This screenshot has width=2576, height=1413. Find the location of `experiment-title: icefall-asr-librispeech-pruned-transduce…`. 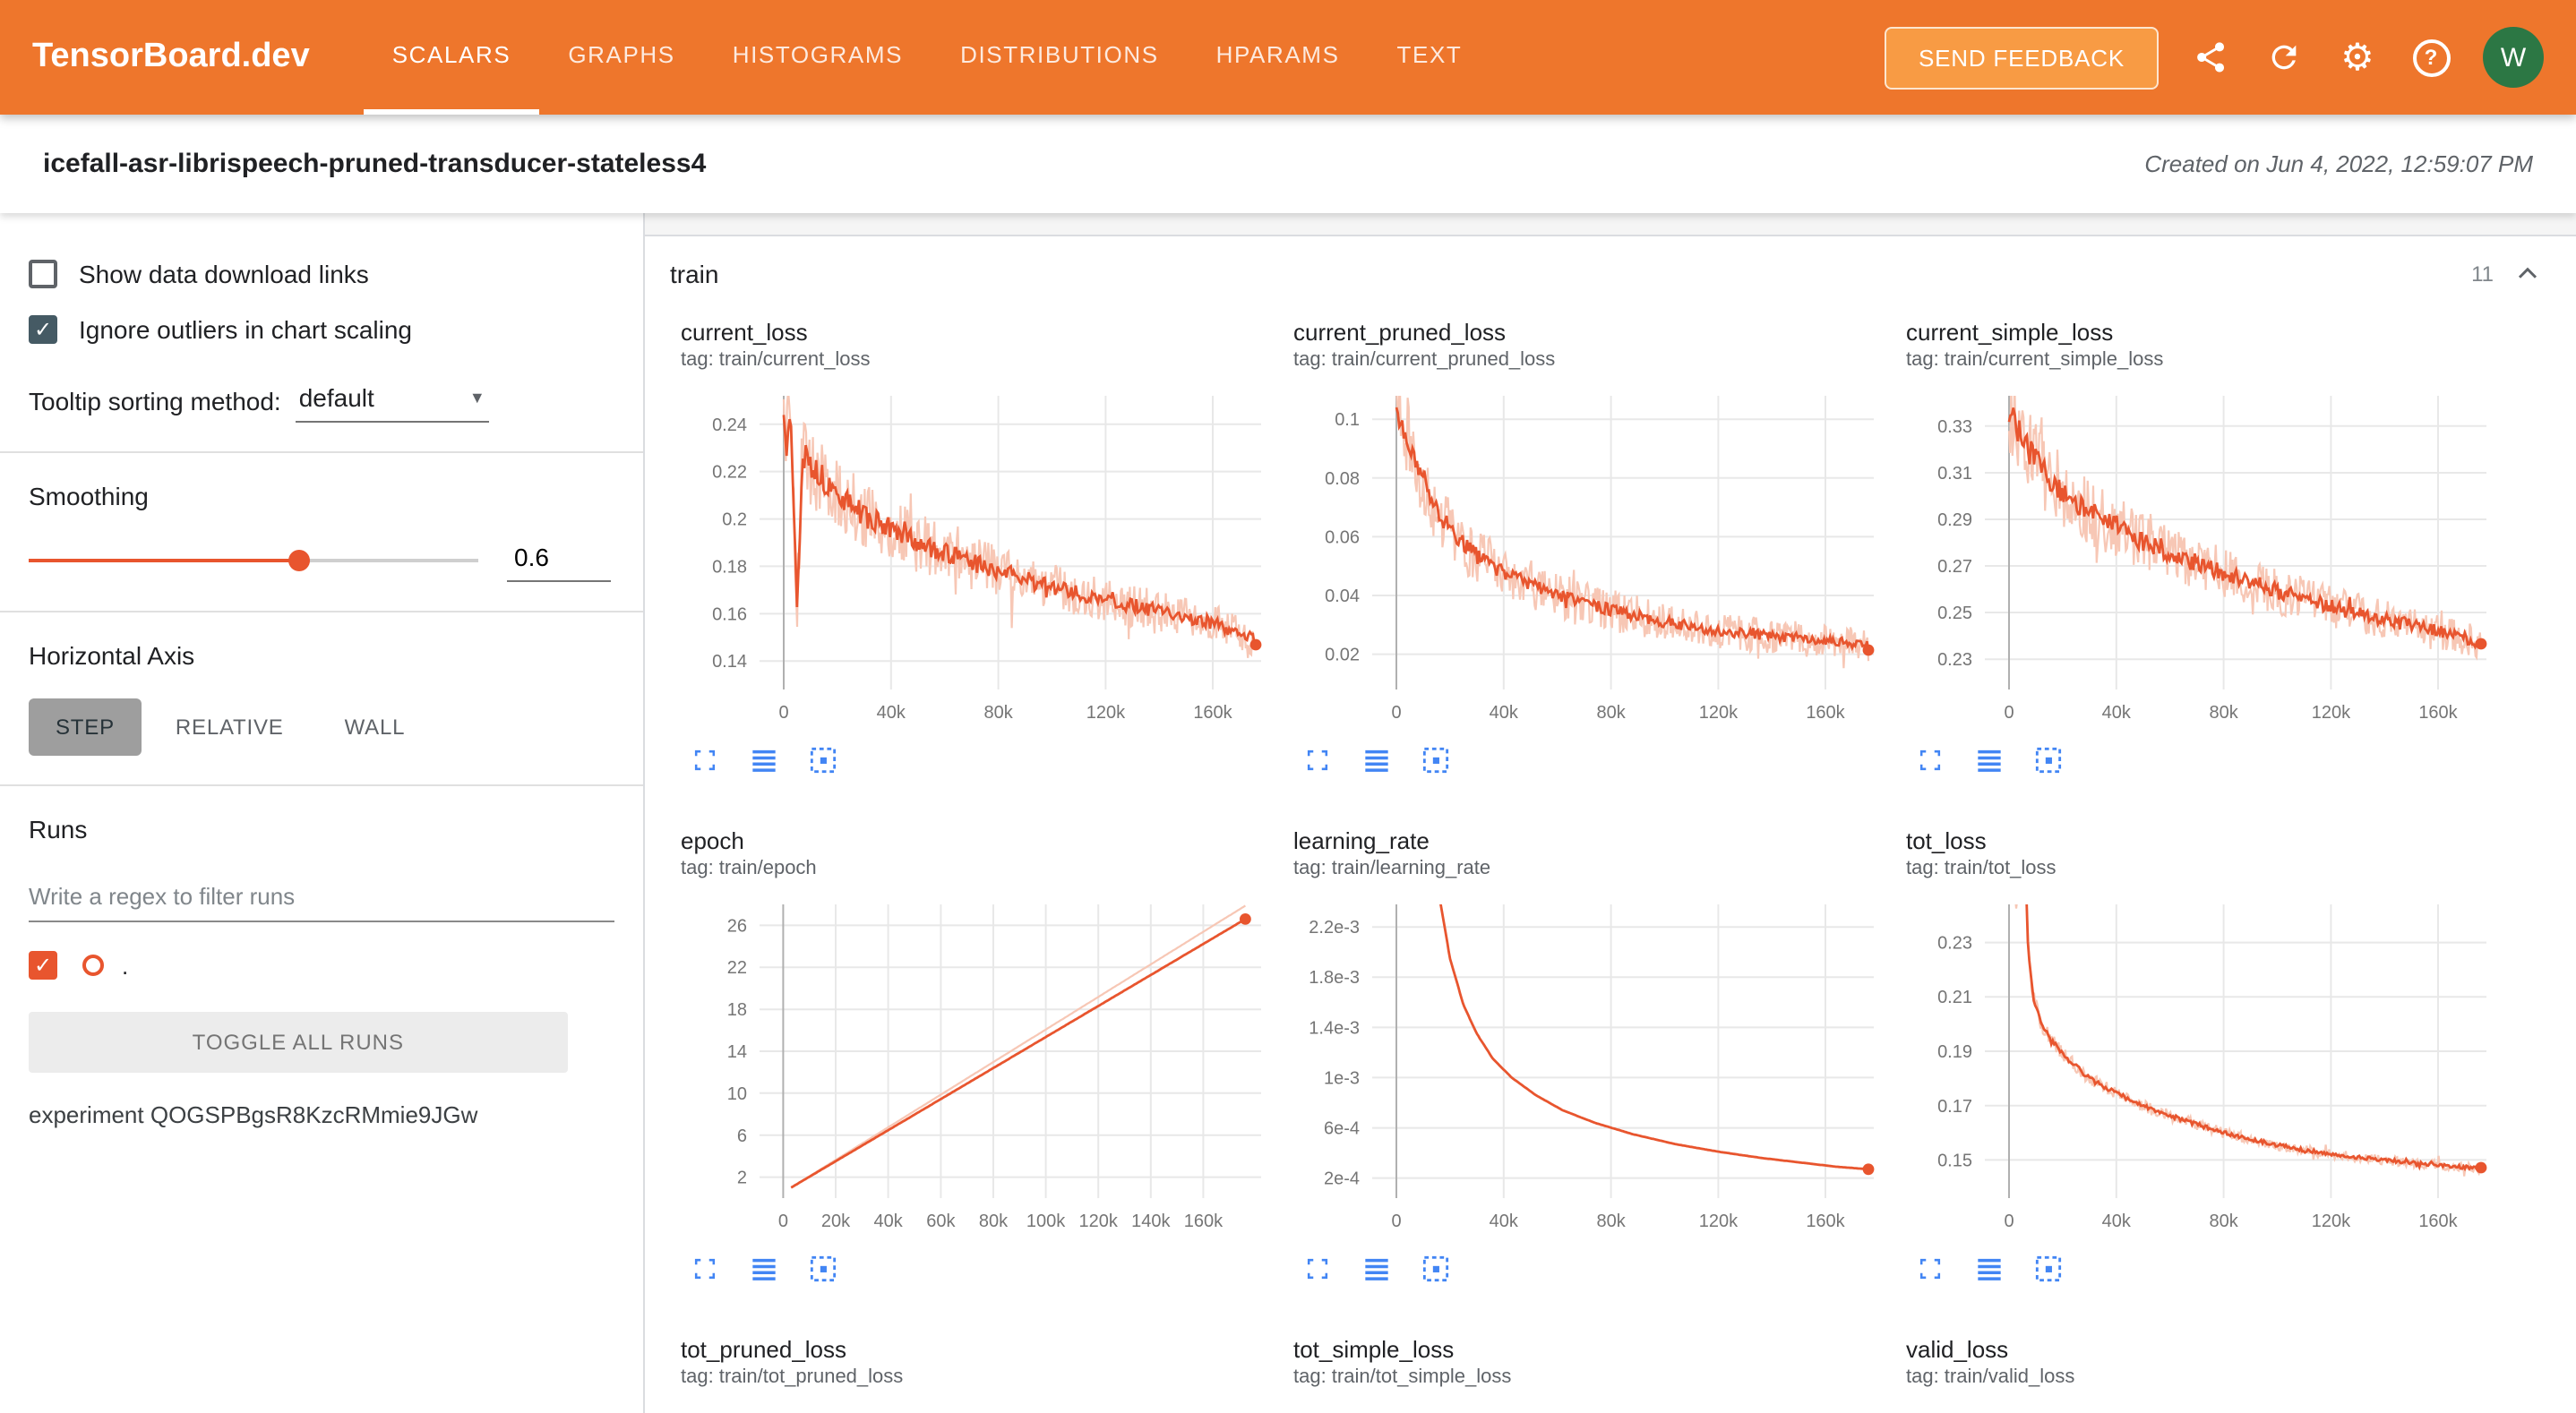

experiment-title: icefall-asr-librispeech-pruned-transduce… is located at coordinates (375, 164).